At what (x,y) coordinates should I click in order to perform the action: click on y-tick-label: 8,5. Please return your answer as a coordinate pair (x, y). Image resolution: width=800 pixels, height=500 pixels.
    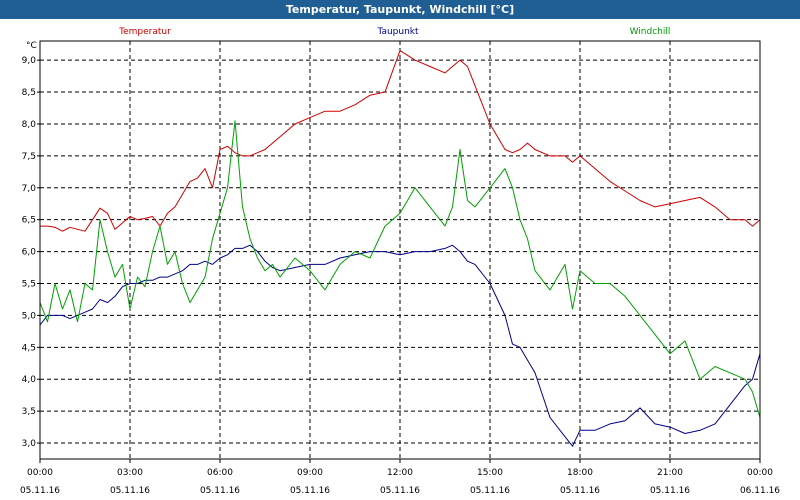
    Looking at the image, I should click on (29, 93).